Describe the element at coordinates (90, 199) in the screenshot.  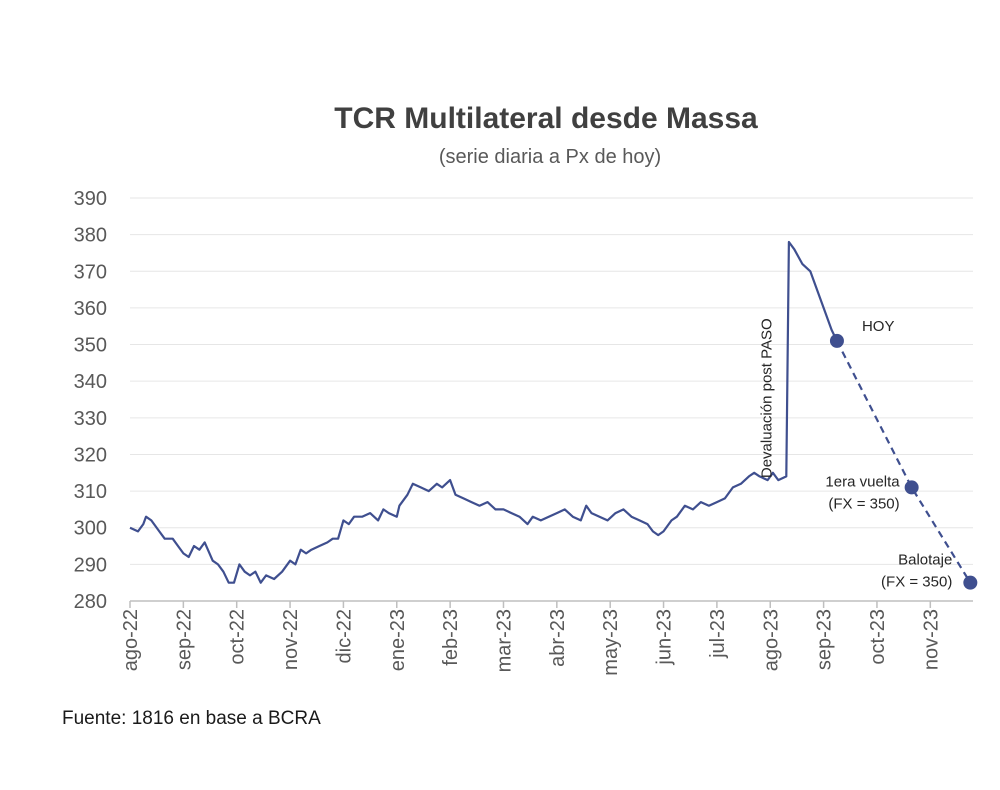
I see `y-tick-label: 390` at that location.